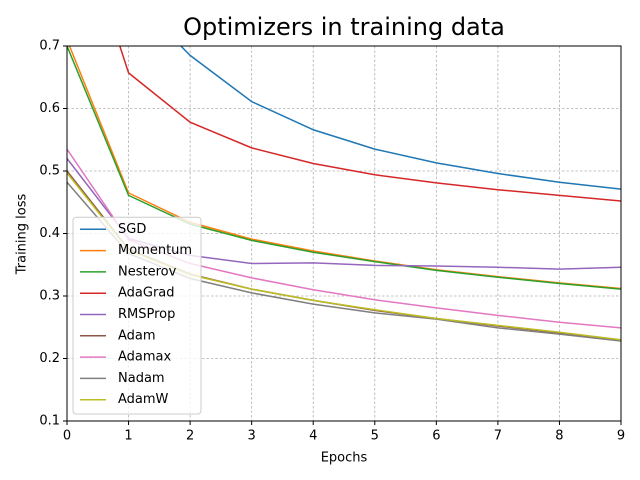  Describe the element at coordinates (49, 233) in the screenshot. I see `y-tick-label: 0.4` at that location.